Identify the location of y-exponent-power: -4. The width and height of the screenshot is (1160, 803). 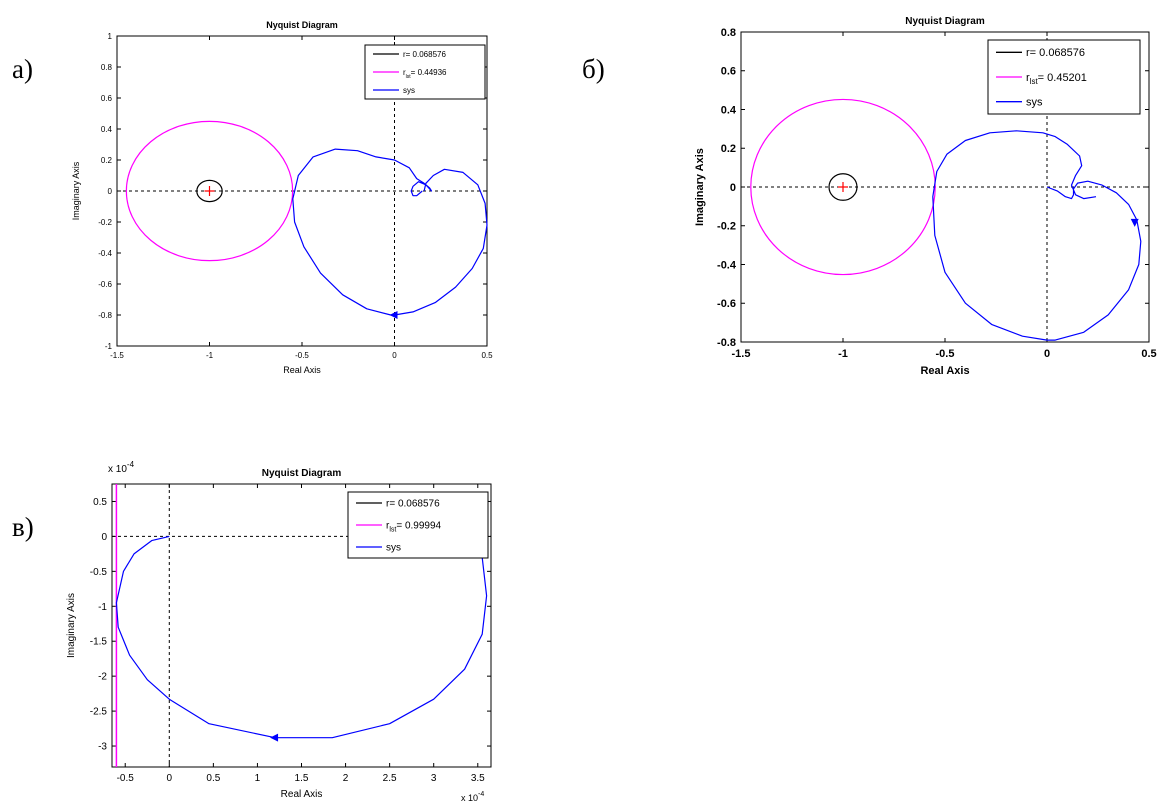
(131, 464).